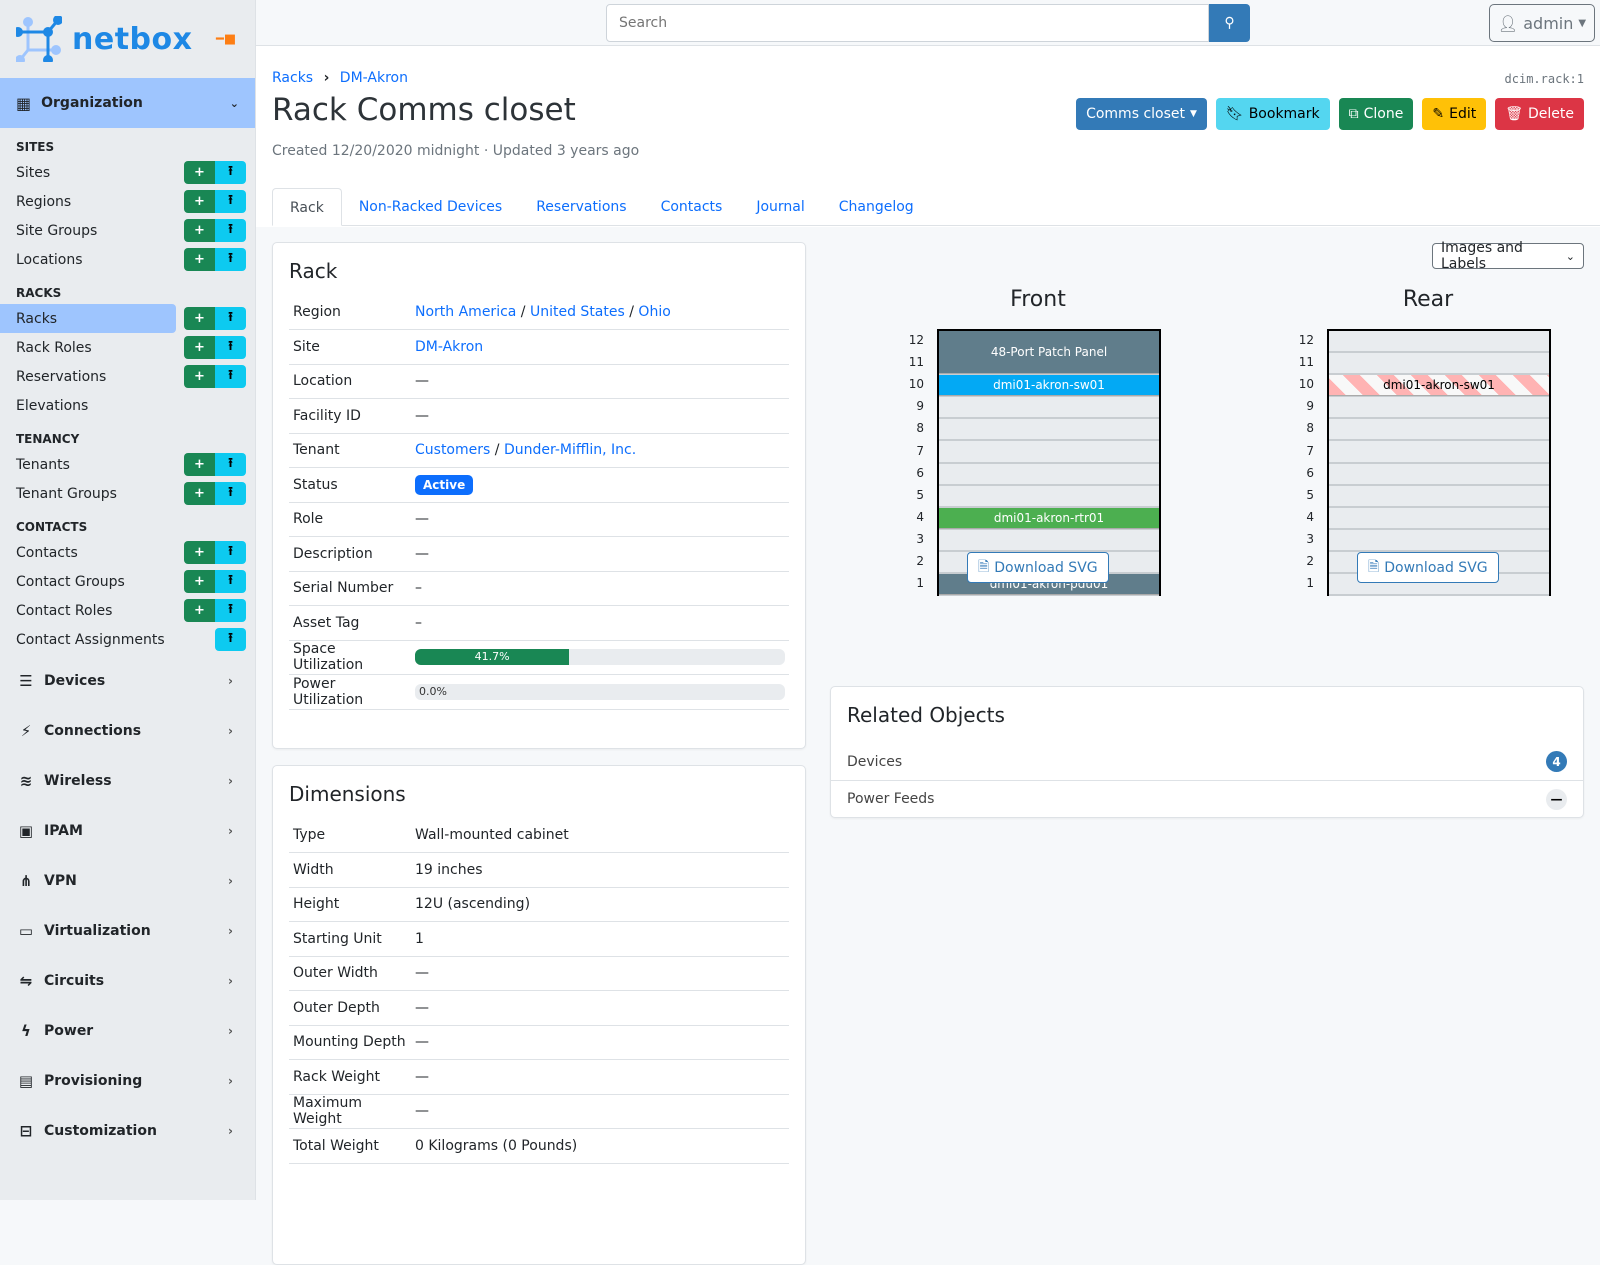 This screenshot has width=1600, height=1265. I want to click on site-link: DM-Akron, so click(449, 346).